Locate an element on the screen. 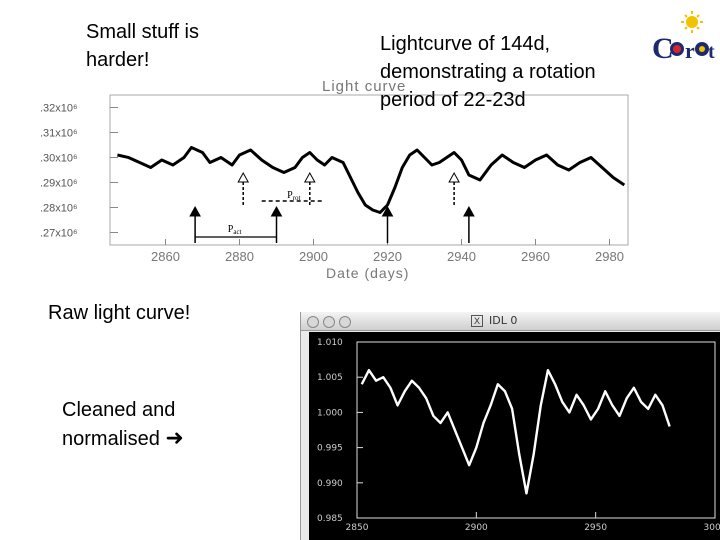  corot-logo: C r t is located at coordinates (683, 38).